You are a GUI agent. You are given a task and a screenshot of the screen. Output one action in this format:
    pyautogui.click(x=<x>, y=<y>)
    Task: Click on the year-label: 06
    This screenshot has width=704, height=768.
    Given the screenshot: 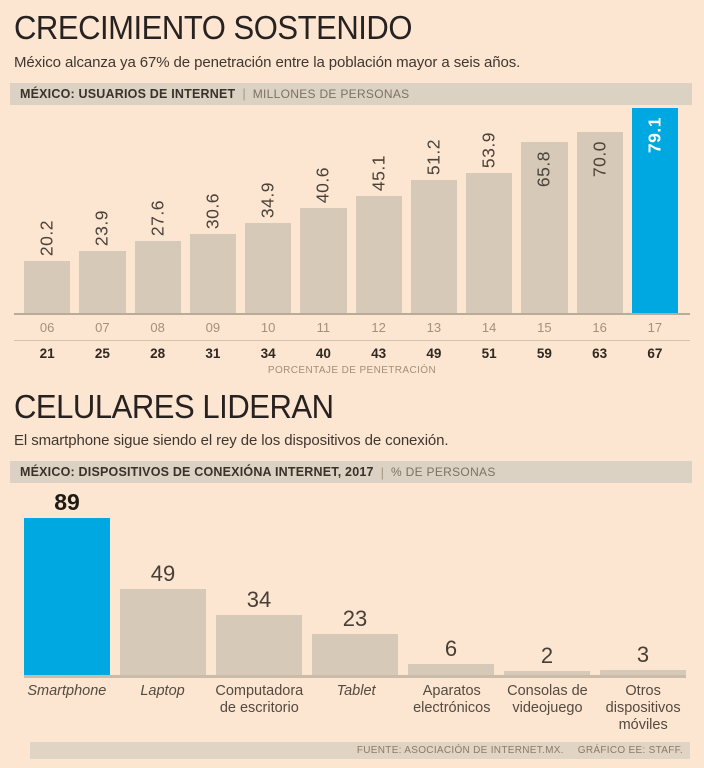 What is the action you would take?
    pyautogui.click(x=47, y=327)
    